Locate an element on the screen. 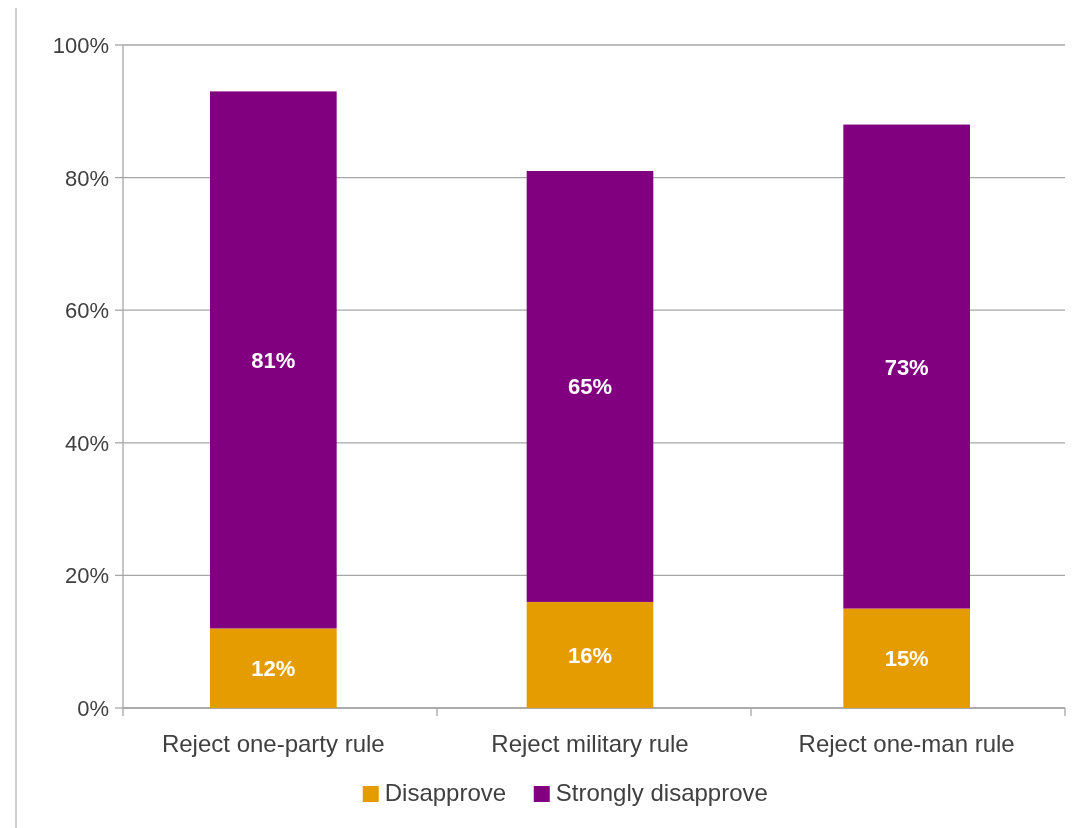 The image size is (1075, 828). x-tick-label: Reject military rule is located at coordinates (590, 743).